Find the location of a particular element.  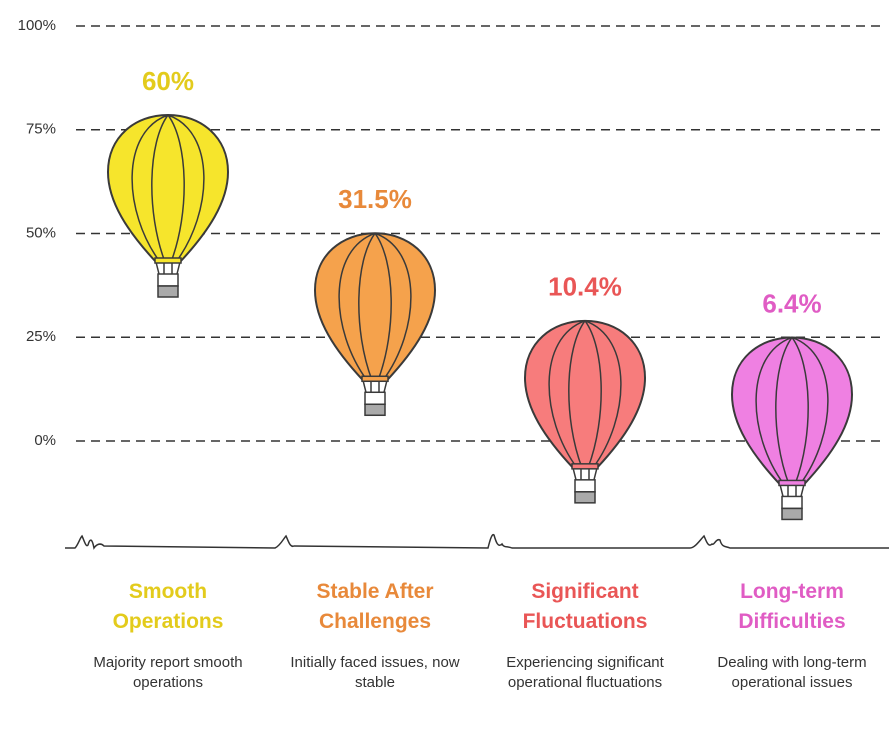

y-tick-label: 25% is located at coordinates (41, 336).